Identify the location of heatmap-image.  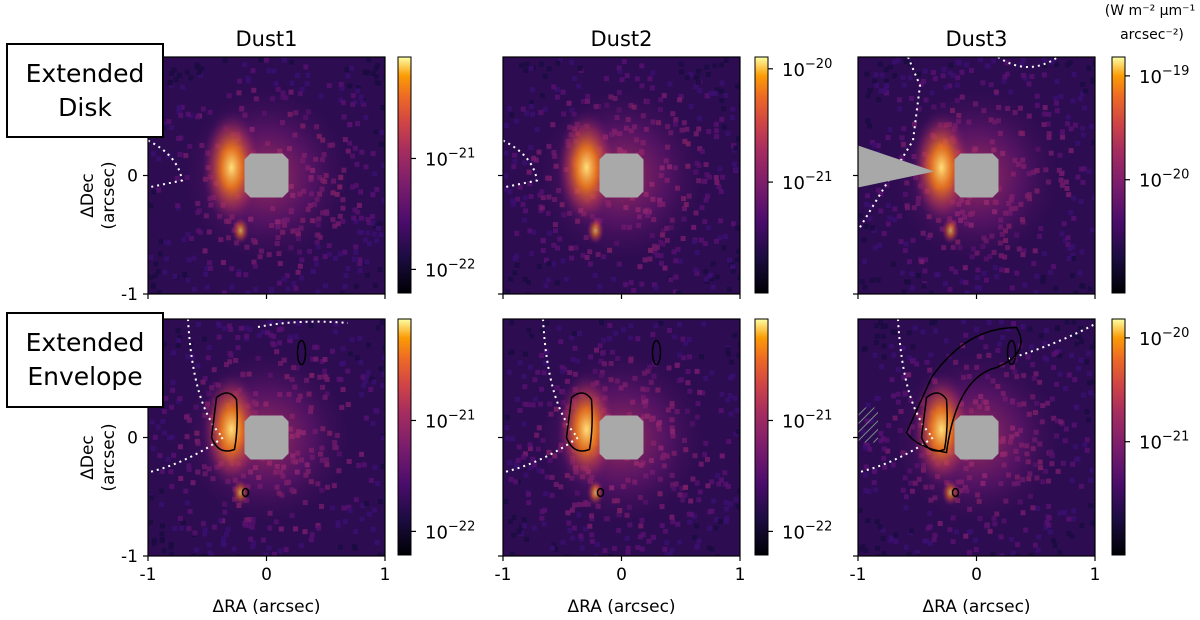
(266, 175).